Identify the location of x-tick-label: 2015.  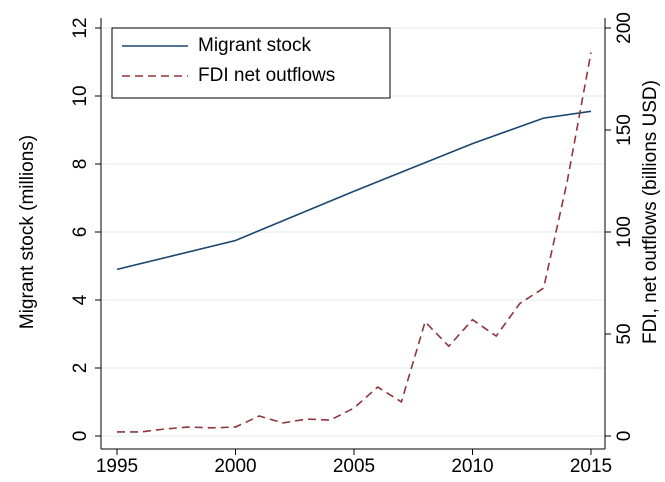
(591, 466).